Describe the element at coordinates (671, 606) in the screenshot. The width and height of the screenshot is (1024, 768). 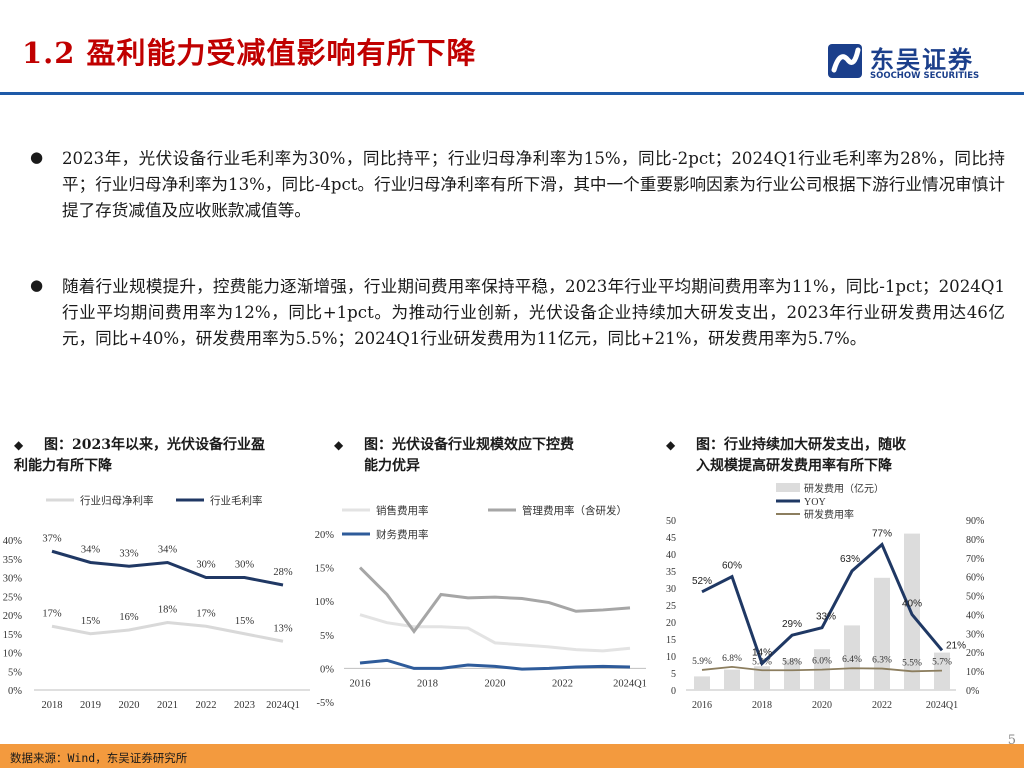
I see `y-tick-label: 25` at that location.